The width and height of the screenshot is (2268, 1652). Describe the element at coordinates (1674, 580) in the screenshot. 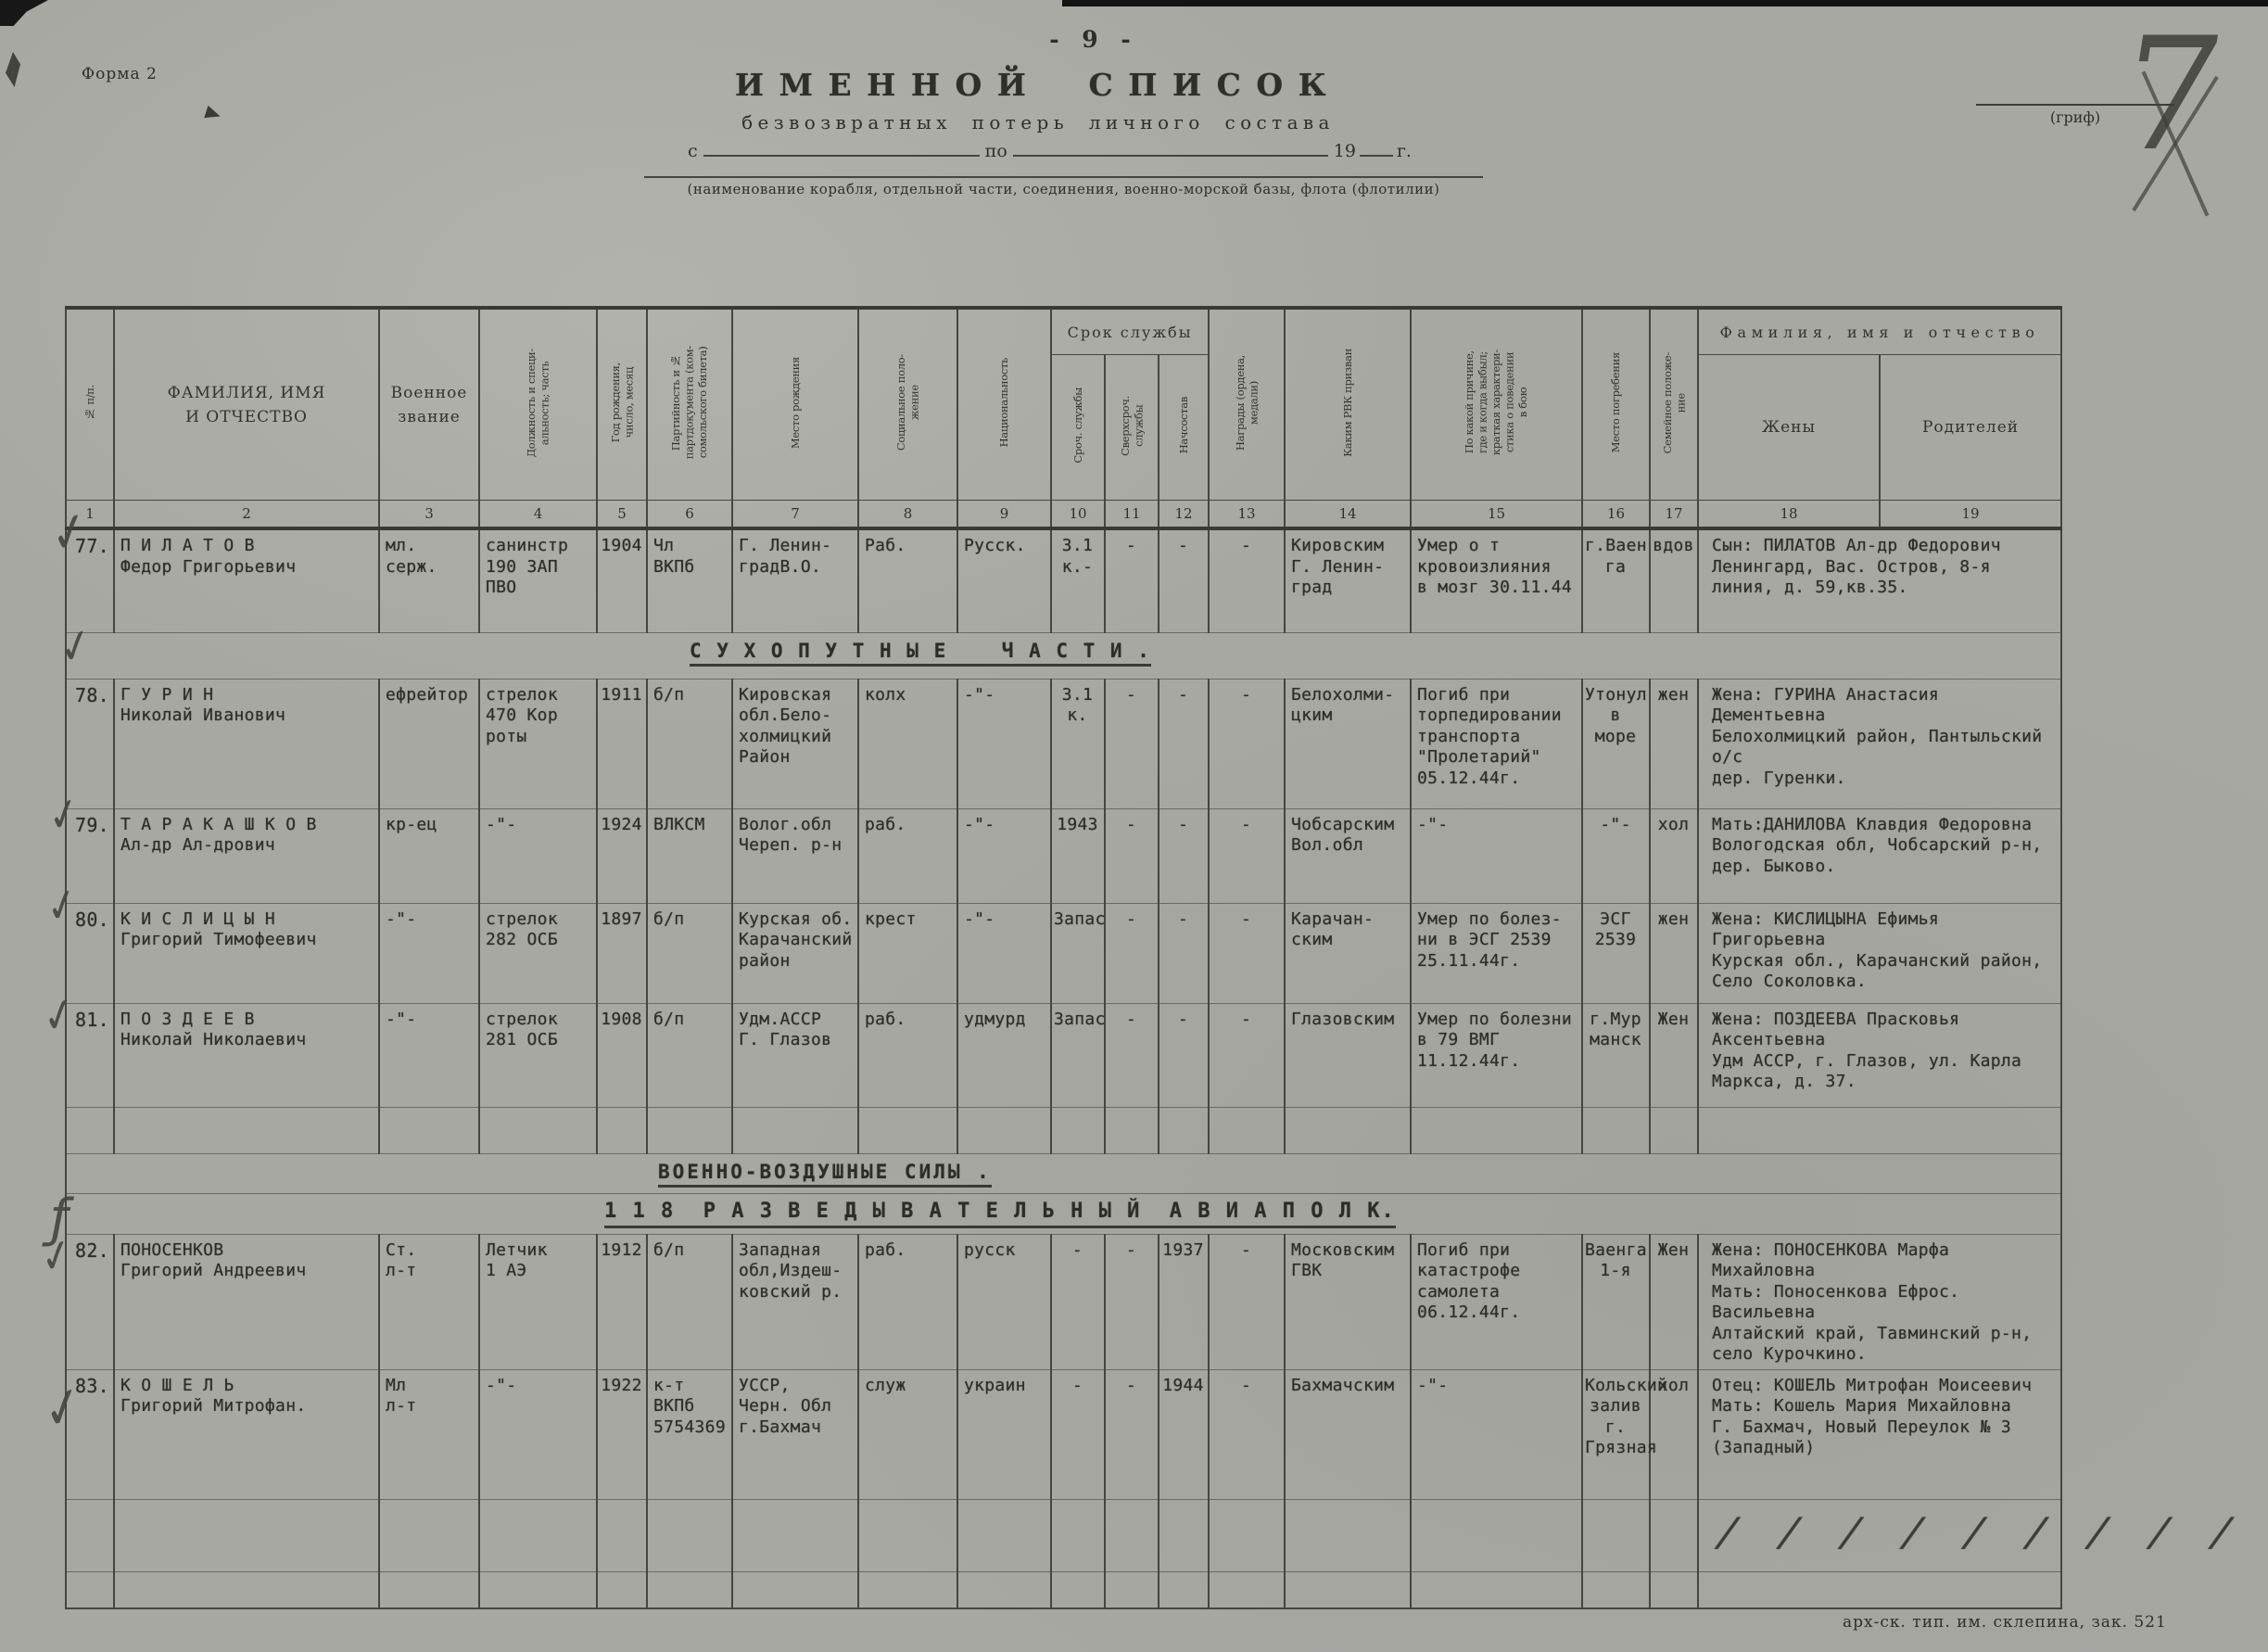

I see `cell-col17: вдов` at that location.